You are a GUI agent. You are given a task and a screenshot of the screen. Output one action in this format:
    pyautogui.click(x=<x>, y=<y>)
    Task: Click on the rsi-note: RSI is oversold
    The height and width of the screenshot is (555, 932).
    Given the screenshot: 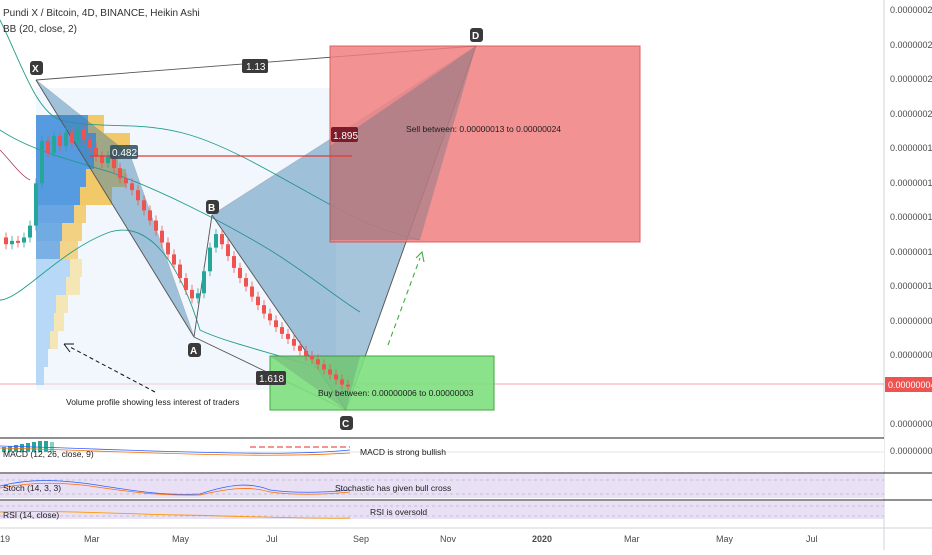 What is the action you would take?
    pyautogui.click(x=398, y=512)
    